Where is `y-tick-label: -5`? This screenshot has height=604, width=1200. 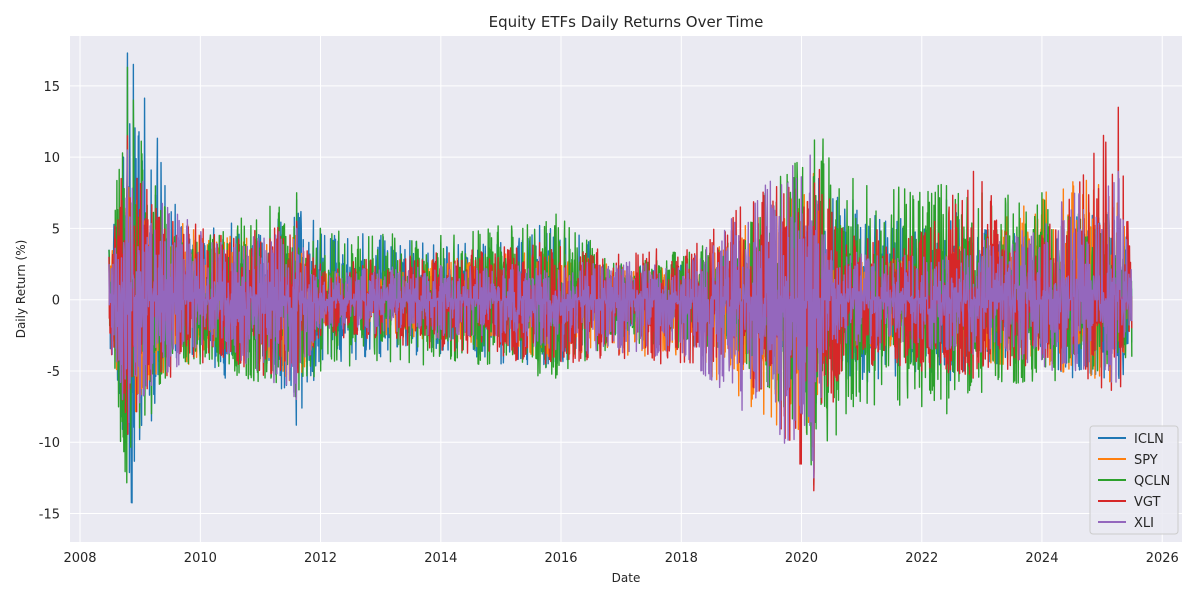 y-tick-label: -5 is located at coordinates (53, 372).